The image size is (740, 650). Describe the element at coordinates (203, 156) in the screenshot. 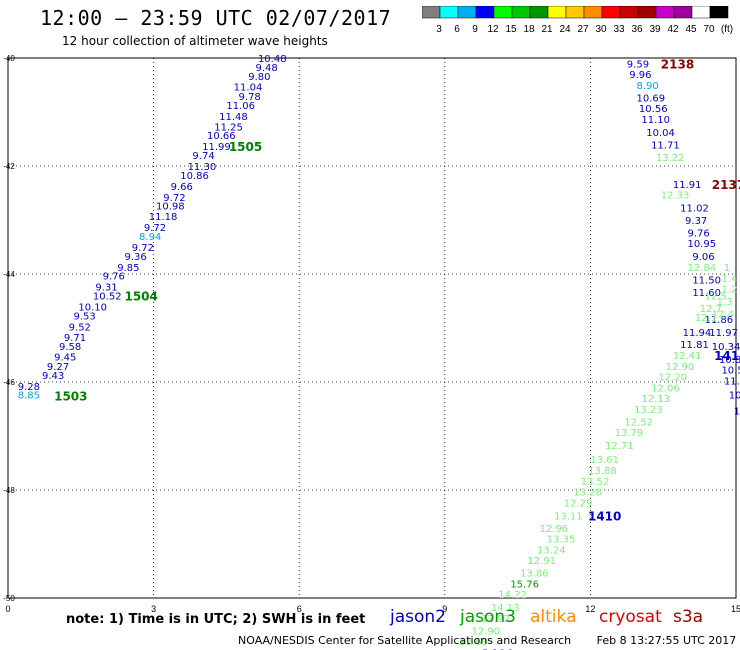

I see `data-point-label: 9.74` at that location.